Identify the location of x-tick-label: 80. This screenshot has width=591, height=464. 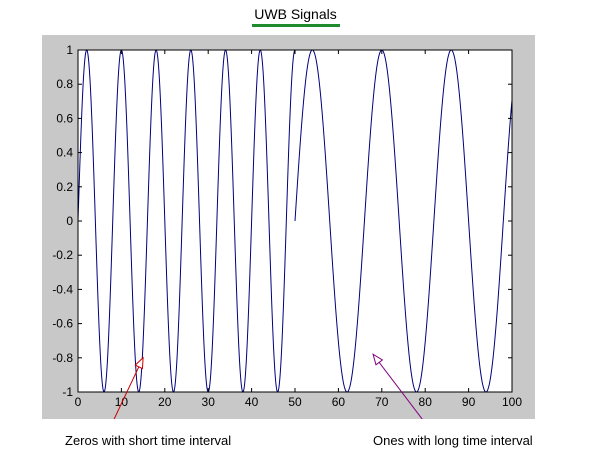
(426, 402).